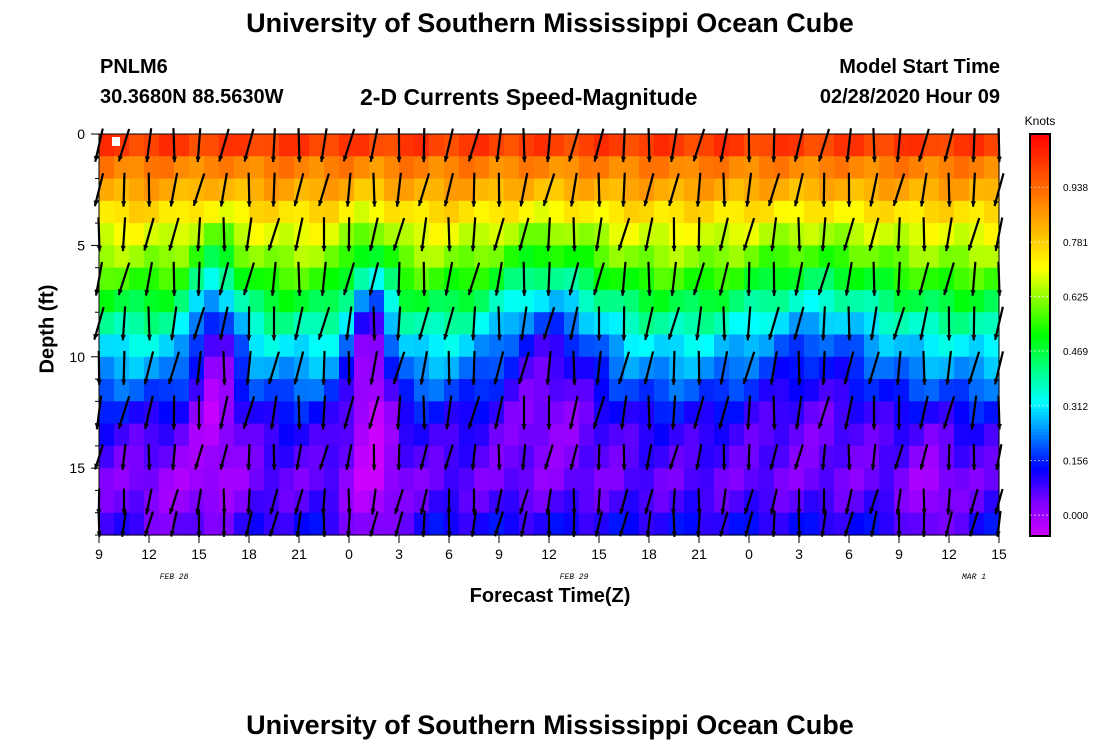 The height and width of the screenshot is (750, 1100). I want to click on plot-title: 2-D Currents Speed-Magnitude, so click(529, 97).